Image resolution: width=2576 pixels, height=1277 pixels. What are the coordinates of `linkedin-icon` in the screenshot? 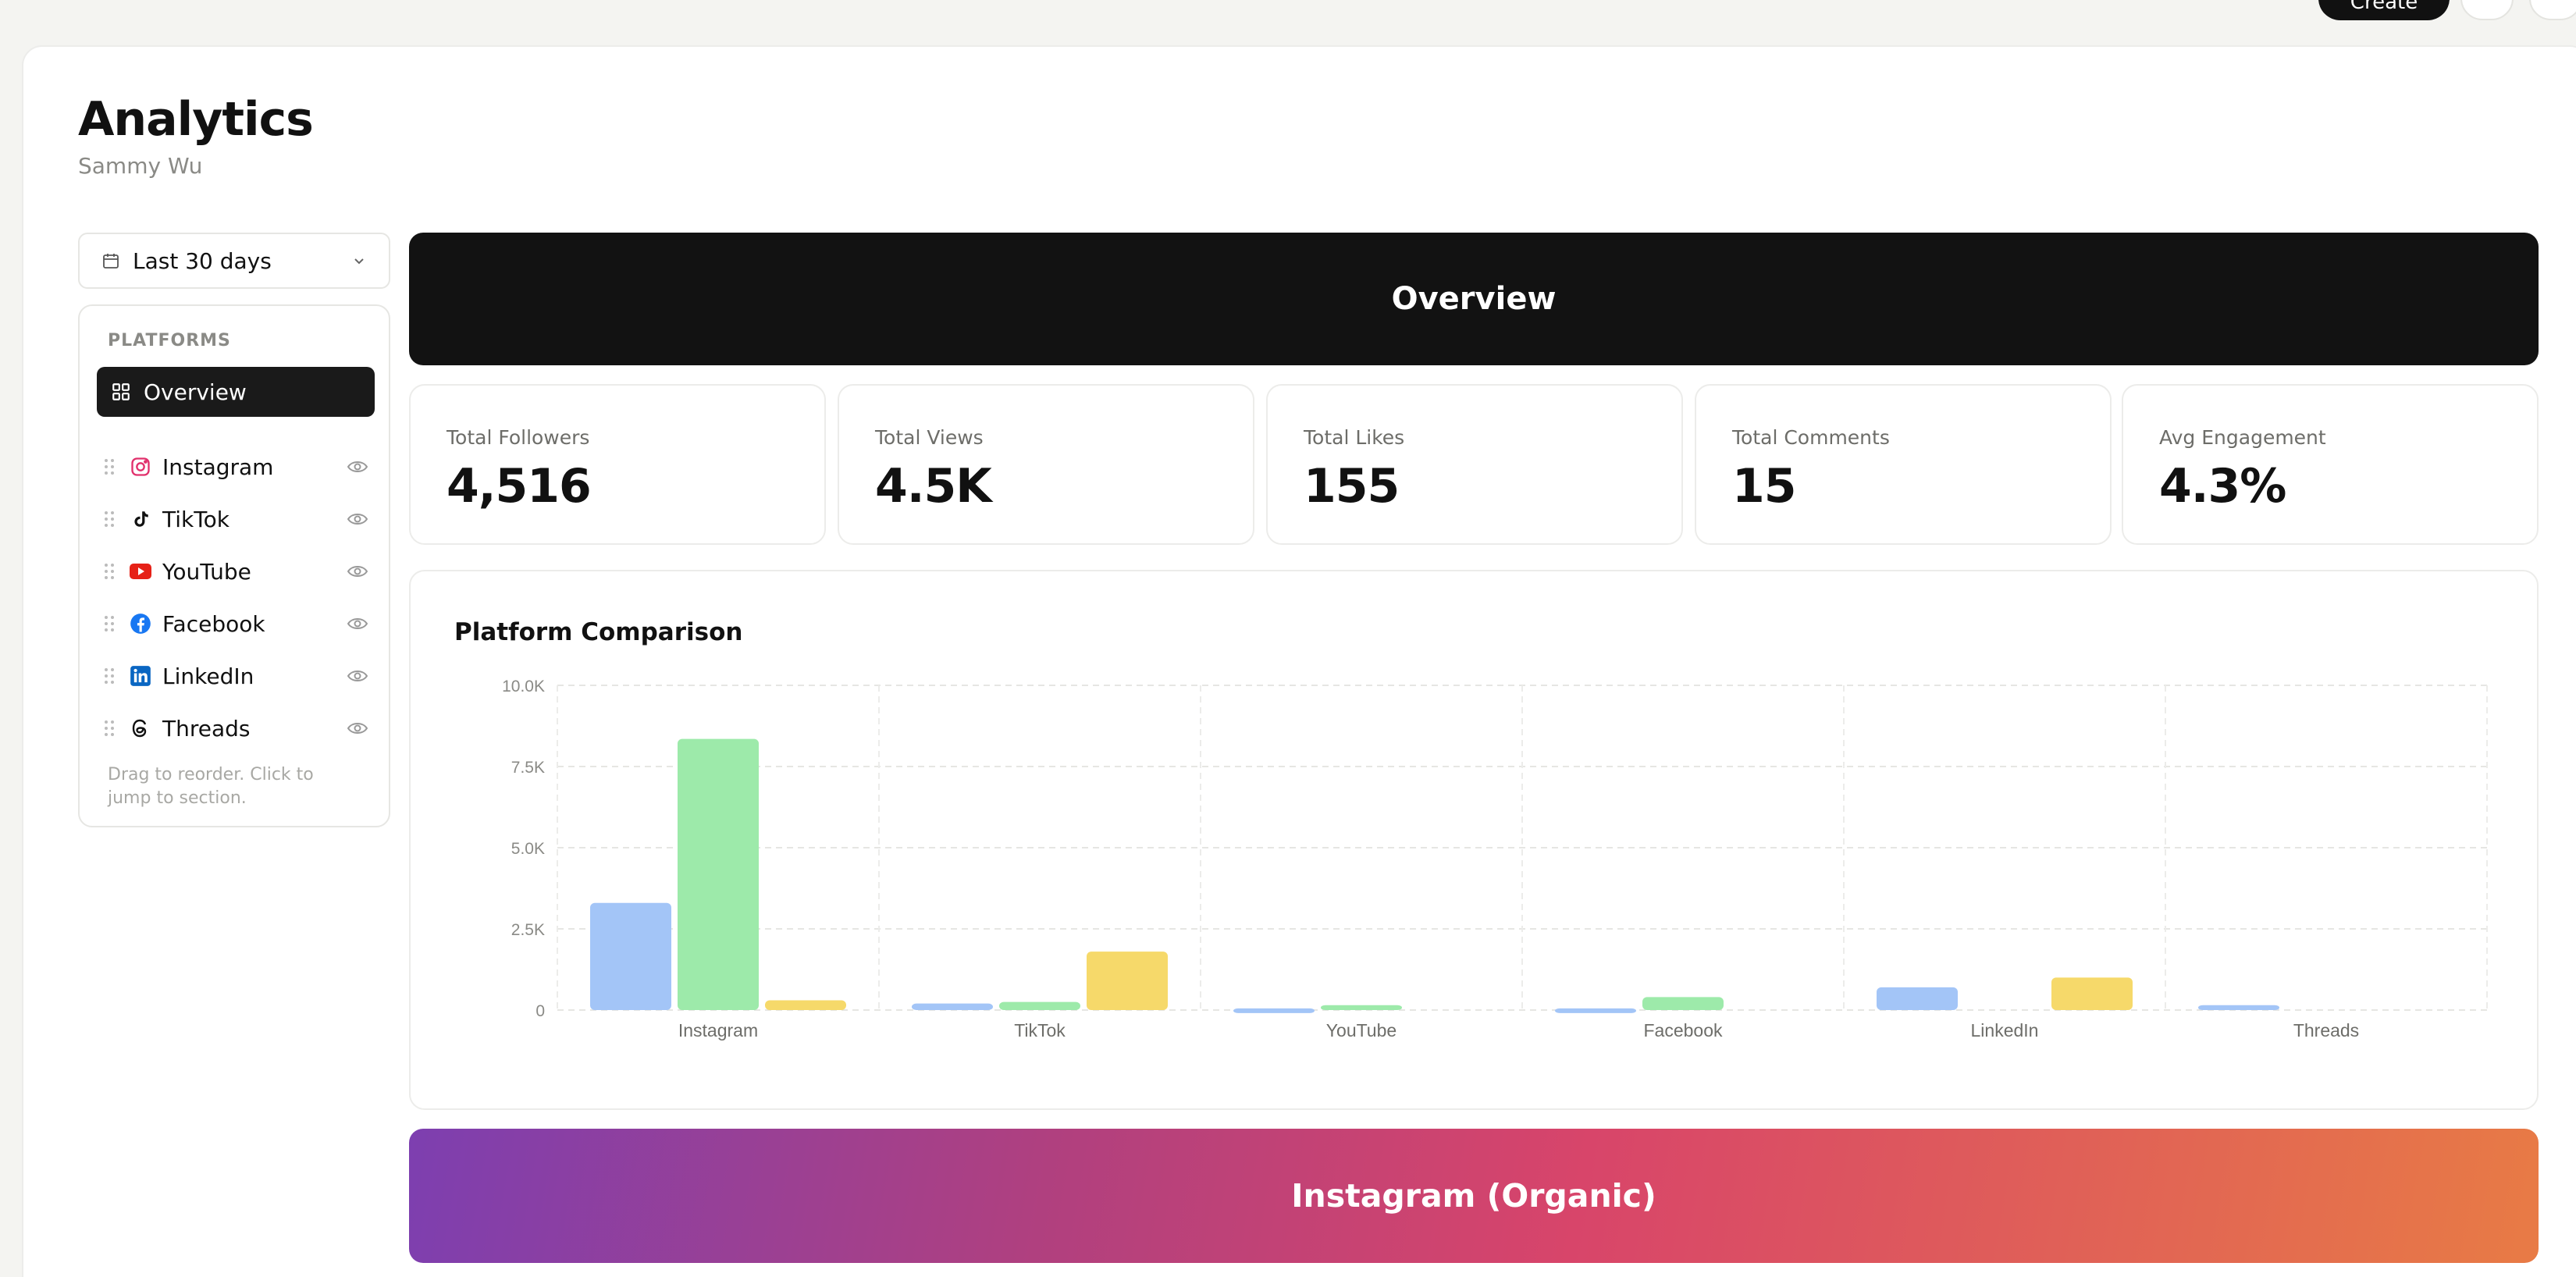 It's located at (140, 676).